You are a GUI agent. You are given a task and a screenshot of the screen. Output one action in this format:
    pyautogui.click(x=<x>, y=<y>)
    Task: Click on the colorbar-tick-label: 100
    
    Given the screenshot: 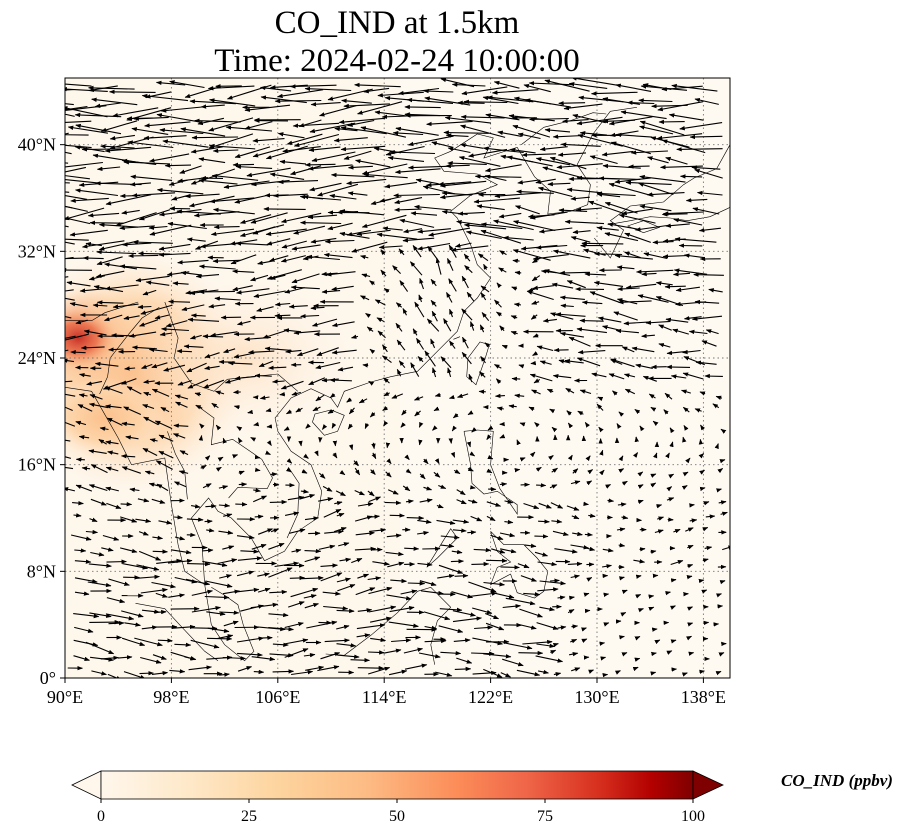 What is the action you would take?
    pyautogui.click(x=693, y=816)
    